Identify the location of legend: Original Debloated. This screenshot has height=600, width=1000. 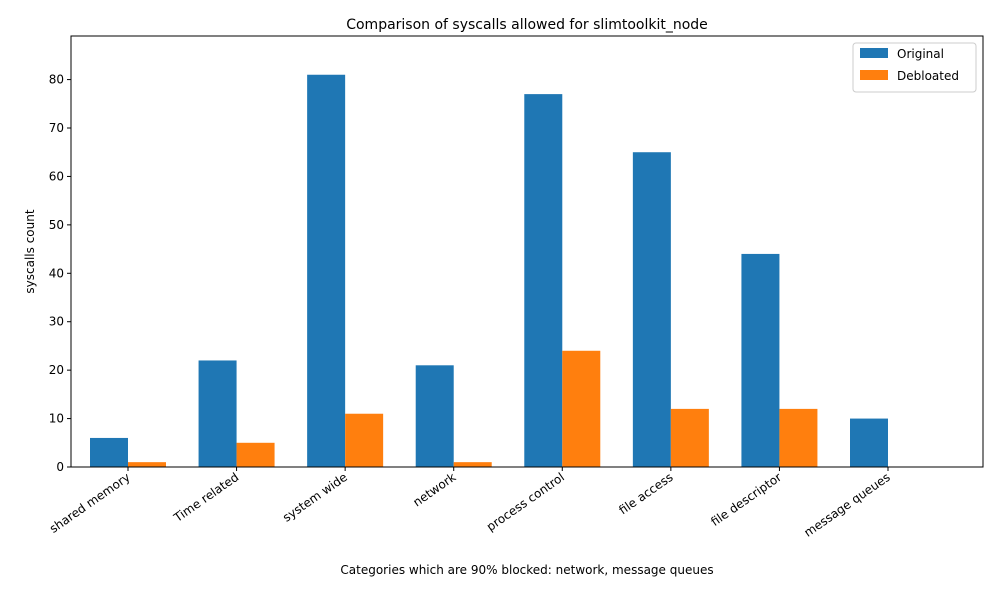
(914, 67).